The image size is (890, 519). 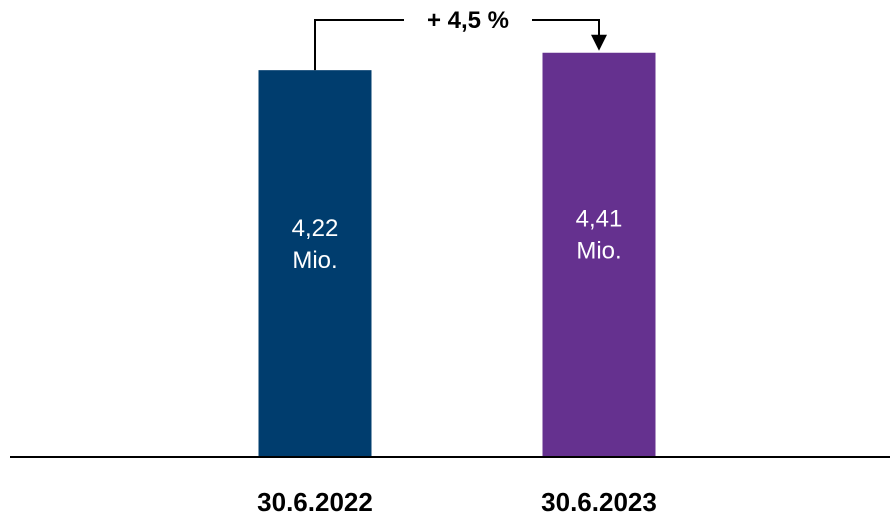 I want to click on x-tick-label: 30.6.2023, so click(x=599, y=502).